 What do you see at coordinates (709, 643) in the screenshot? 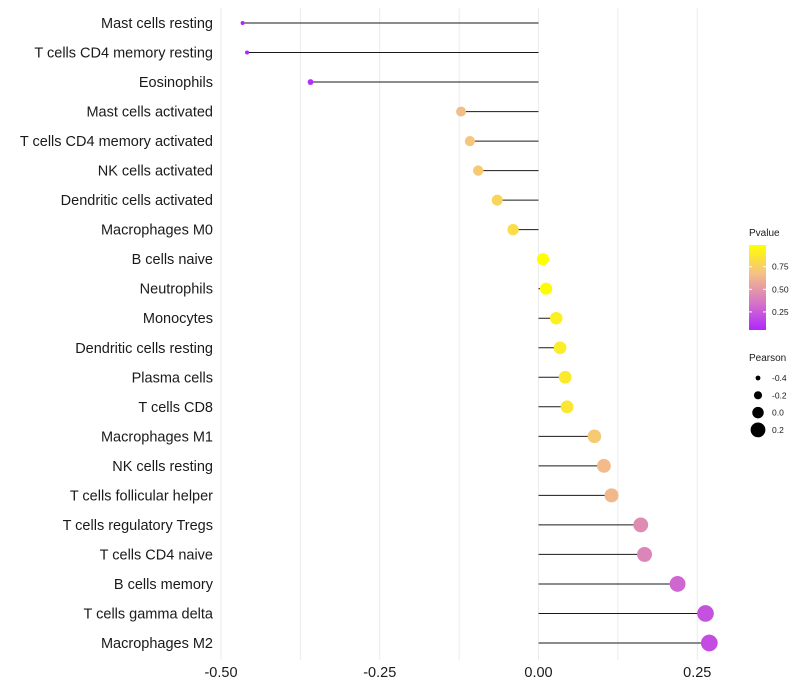
I see `point-macrophages-m2` at bounding box center [709, 643].